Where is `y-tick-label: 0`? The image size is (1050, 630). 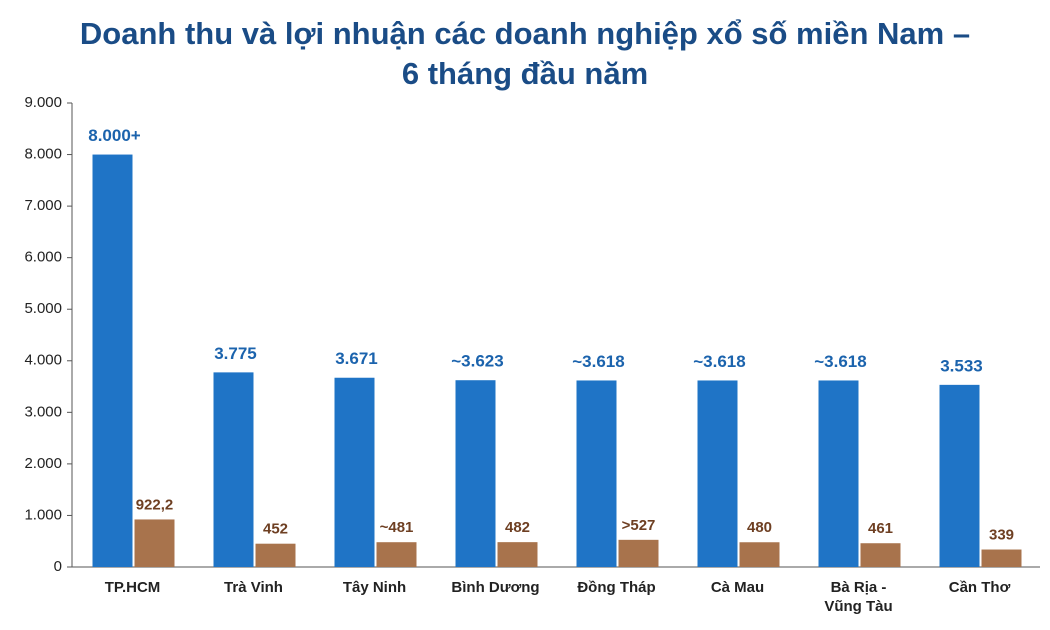
y-tick-label: 0 is located at coordinates (58, 566).